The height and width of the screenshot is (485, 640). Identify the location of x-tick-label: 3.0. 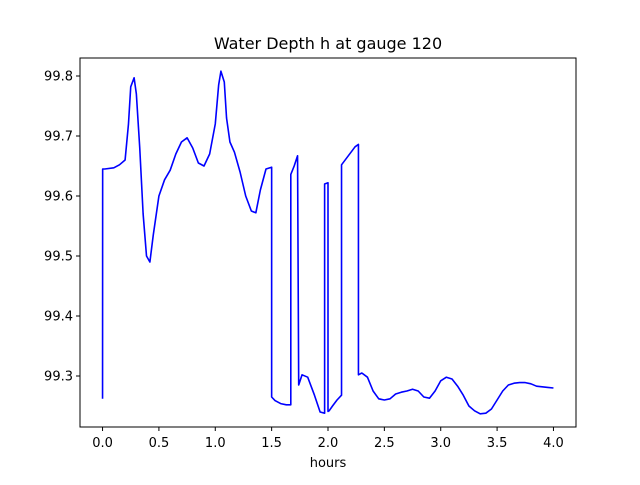
(440, 443).